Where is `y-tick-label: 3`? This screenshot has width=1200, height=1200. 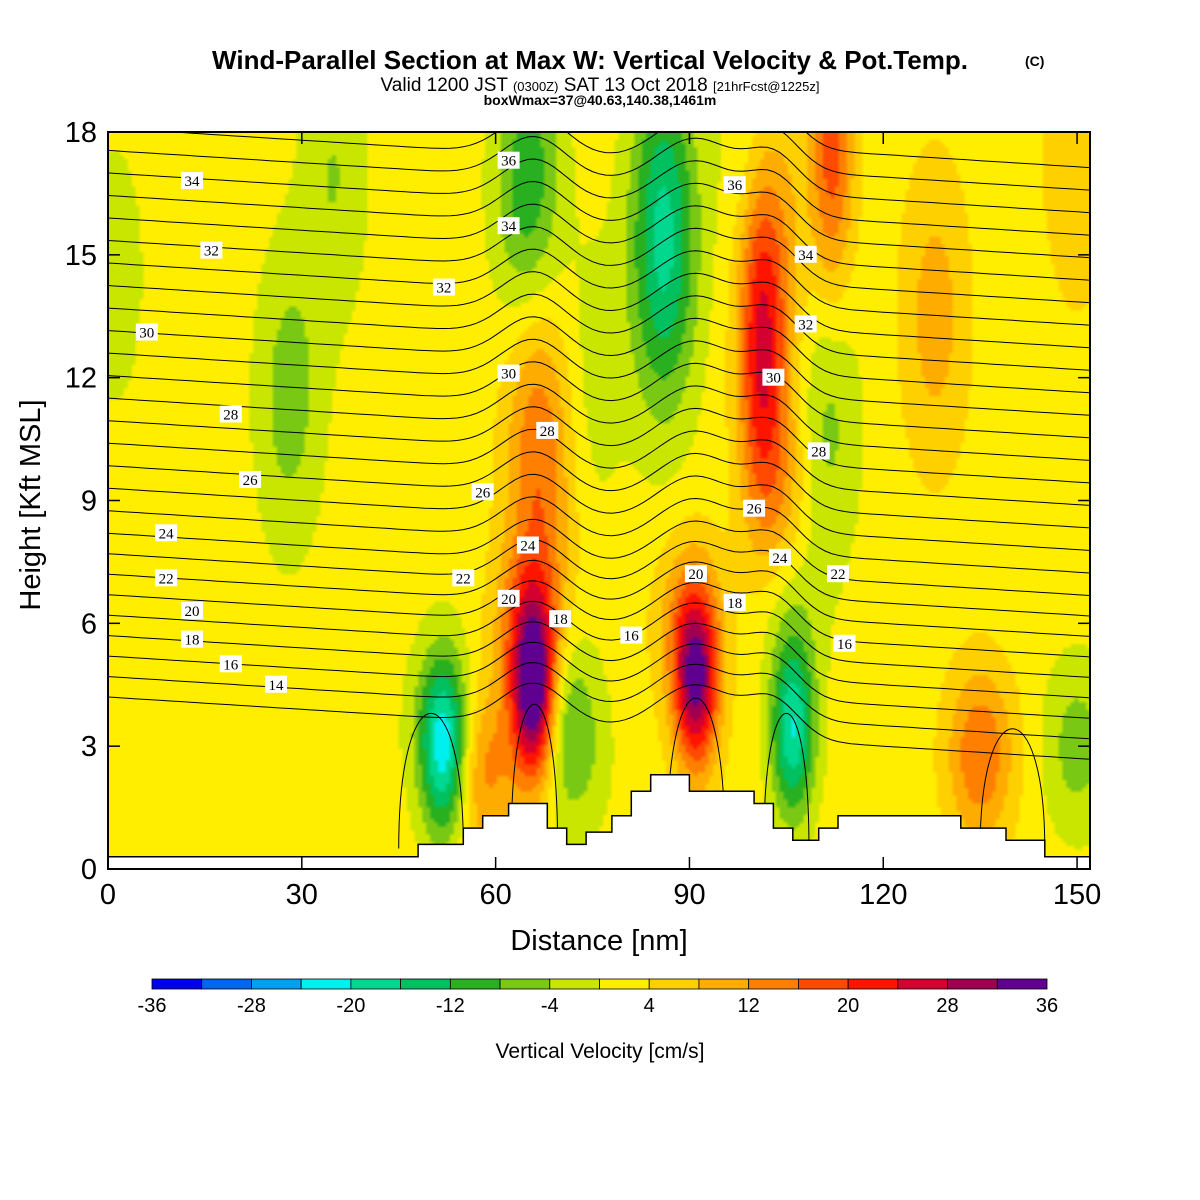 y-tick-label: 3 is located at coordinates (89, 747).